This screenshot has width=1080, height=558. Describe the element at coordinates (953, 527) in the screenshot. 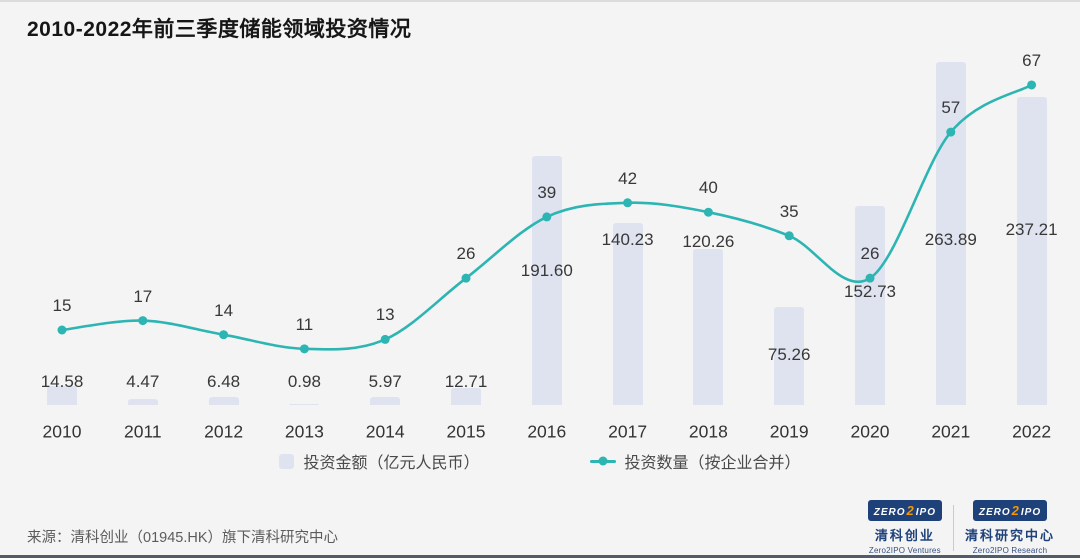

I see `logo-divider` at that location.